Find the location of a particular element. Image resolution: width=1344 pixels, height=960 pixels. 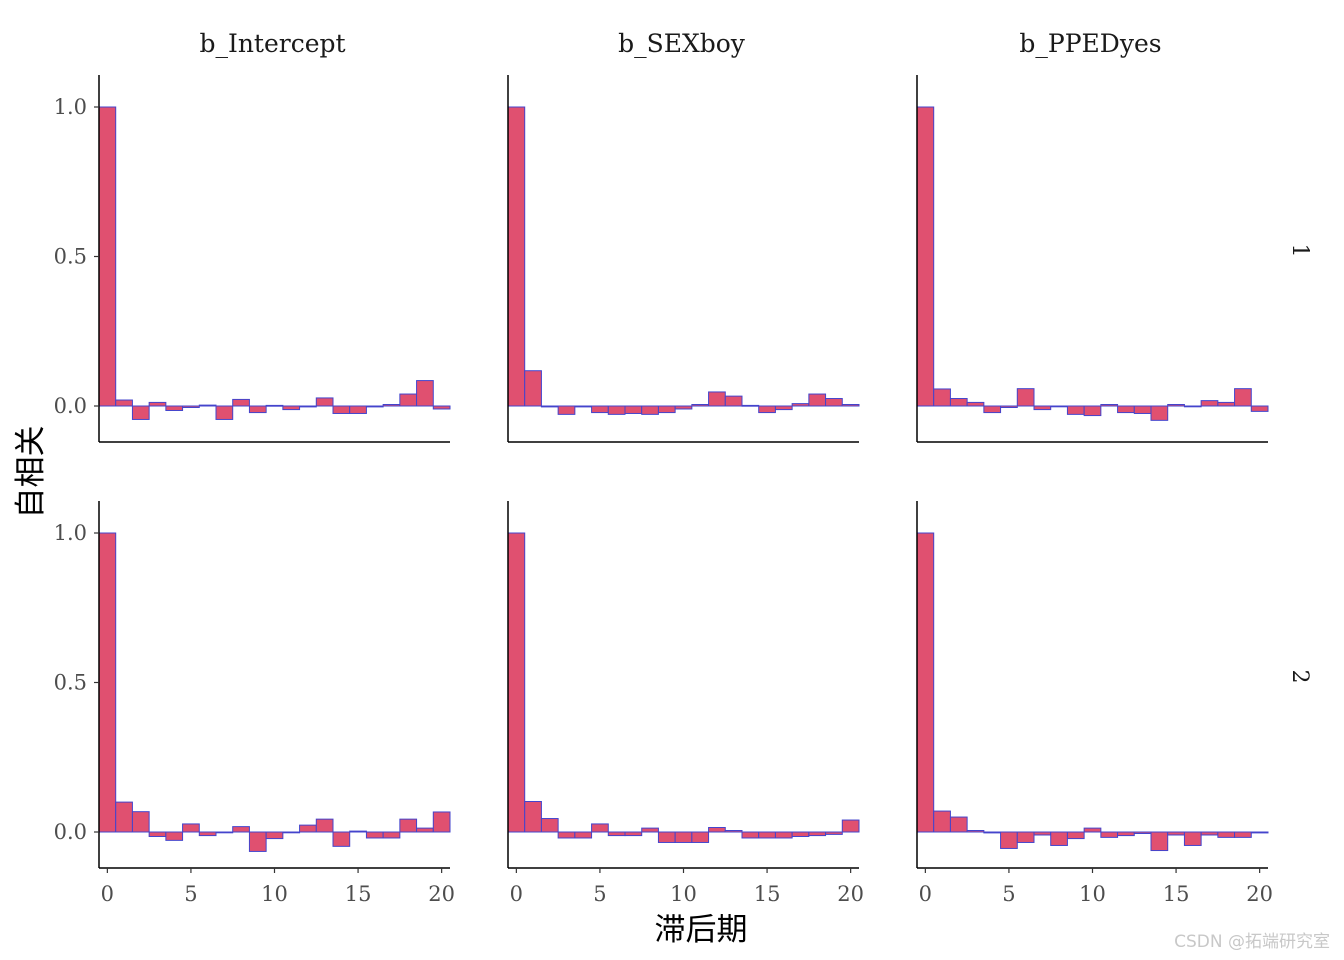

x-axis-title: 滞后期 is located at coordinates (701, 930).